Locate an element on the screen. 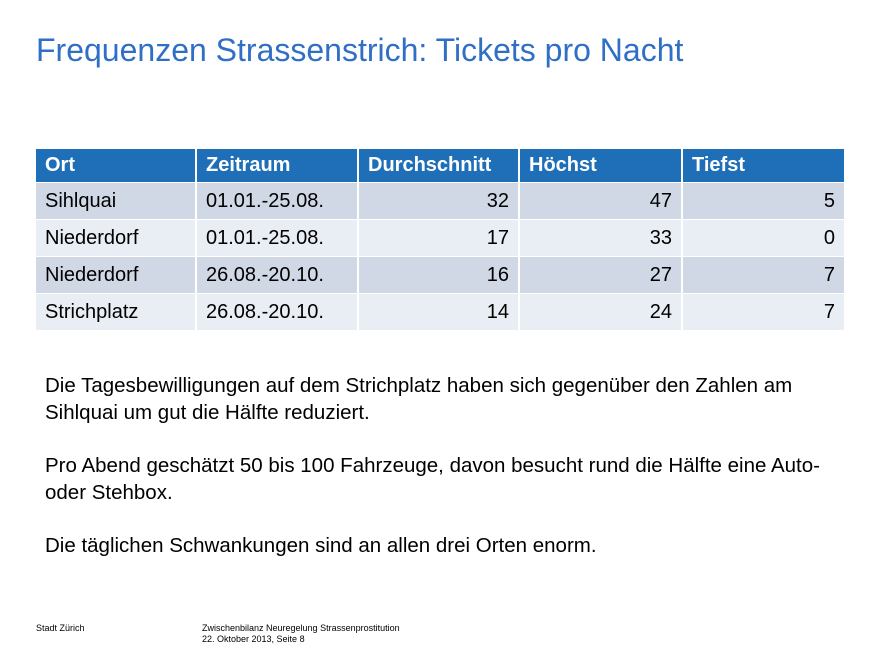  cell-hoechst: 27 is located at coordinates (601, 275).